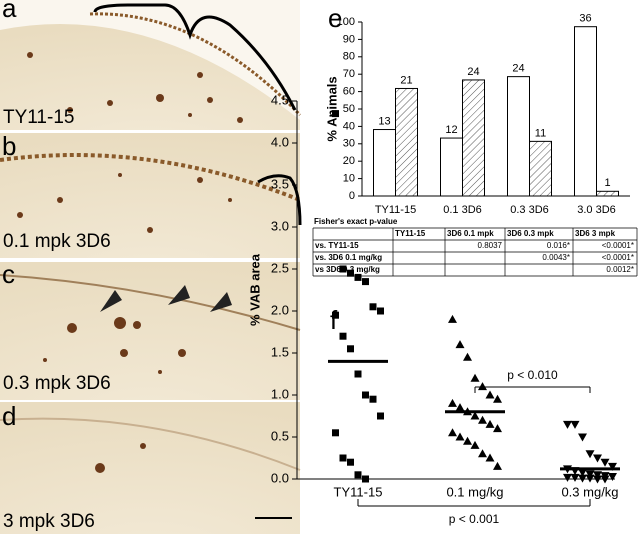 This screenshot has height=534, width=640. What do you see at coordinates (349, 109) in the screenshot?
I see `y-tick-label: 50` at bounding box center [349, 109].